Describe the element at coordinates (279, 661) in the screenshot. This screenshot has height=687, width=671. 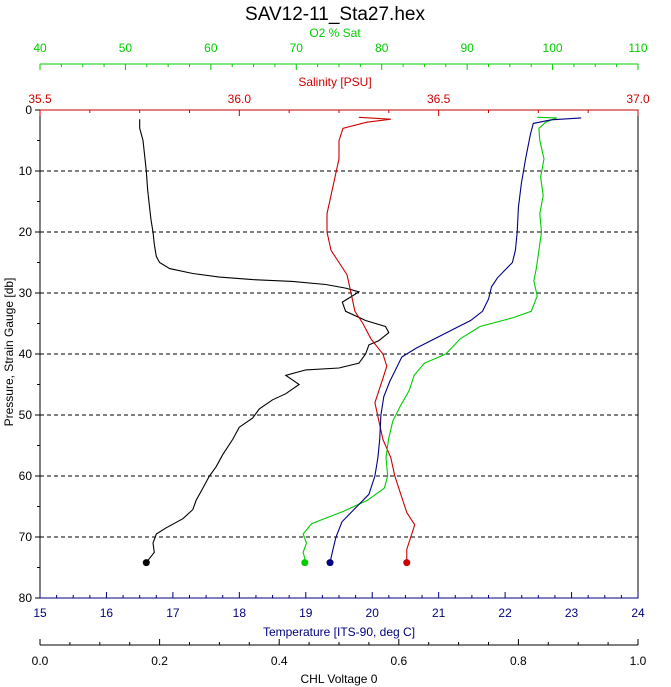
I see `chl-tick-label: 0.4` at that location.